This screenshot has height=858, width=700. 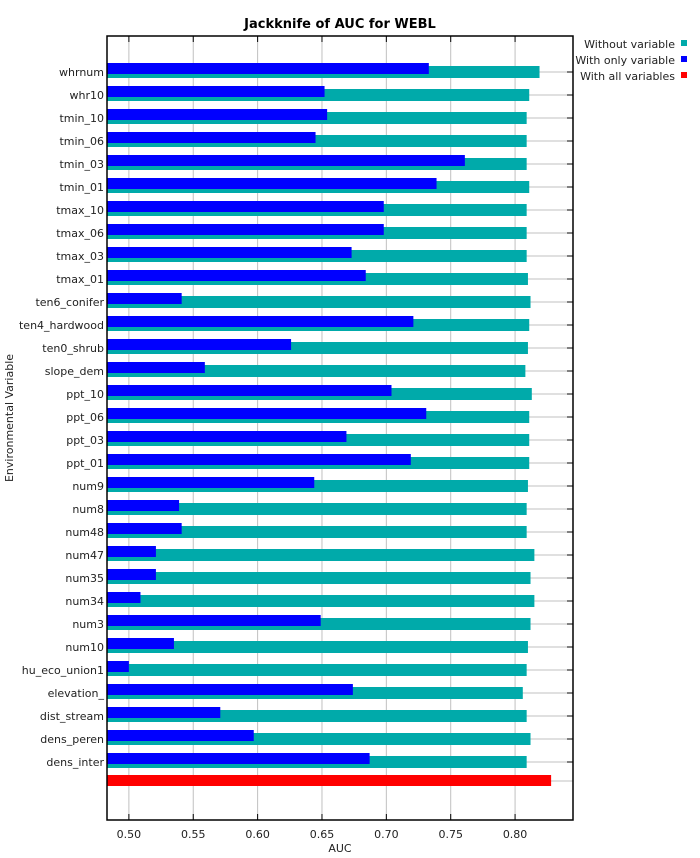 What do you see at coordinates (627, 76) in the screenshot?
I see `legend-label-all: With all variables` at bounding box center [627, 76].